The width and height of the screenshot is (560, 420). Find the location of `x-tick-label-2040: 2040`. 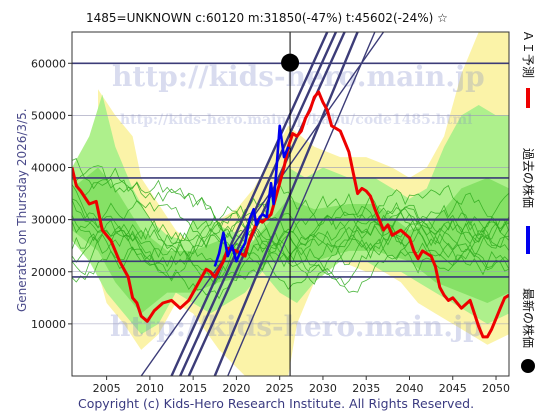

x-tick-label-2040: 2040 is located at coordinates (409, 388).